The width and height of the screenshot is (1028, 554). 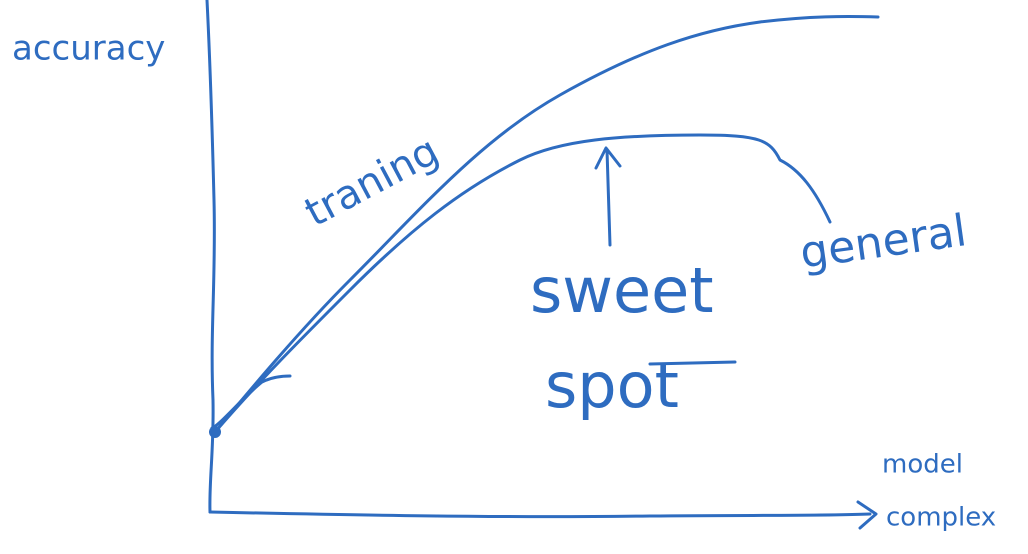 I want to click on y-axis, so click(x=210, y=257).